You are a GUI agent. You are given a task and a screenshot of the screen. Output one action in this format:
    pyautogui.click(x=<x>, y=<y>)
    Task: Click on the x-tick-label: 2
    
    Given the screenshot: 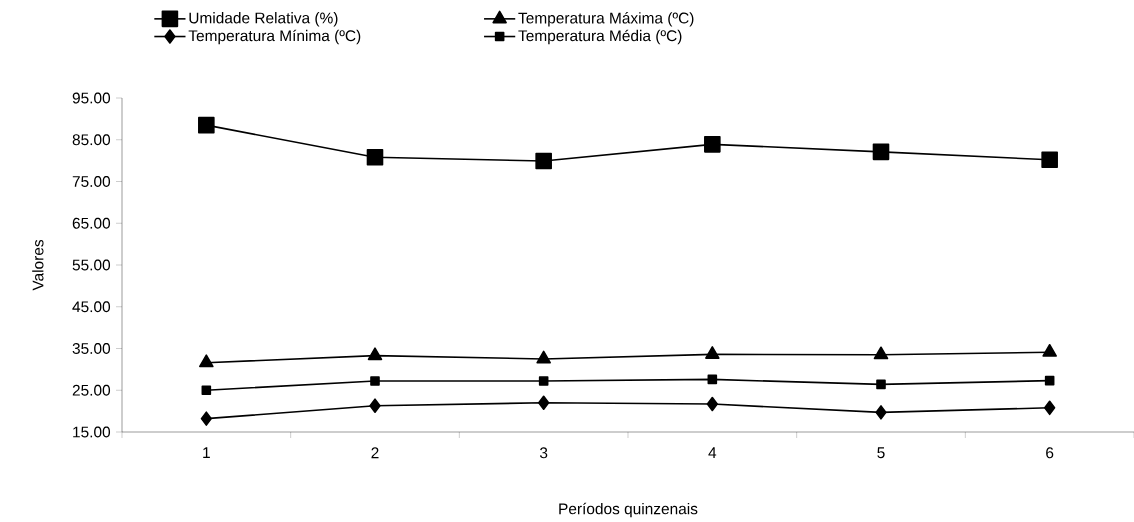 What is the action you would take?
    pyautogui.click(x=375, y=453)
    